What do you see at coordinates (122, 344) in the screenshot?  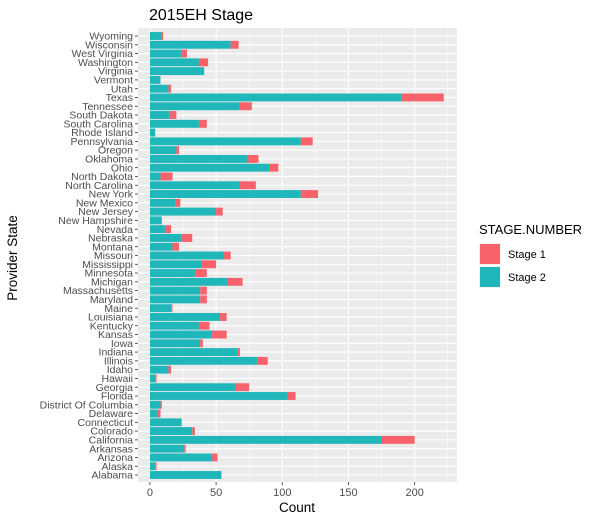 I see `y-tick-label: Iowa` at bounding box center [122, 344].